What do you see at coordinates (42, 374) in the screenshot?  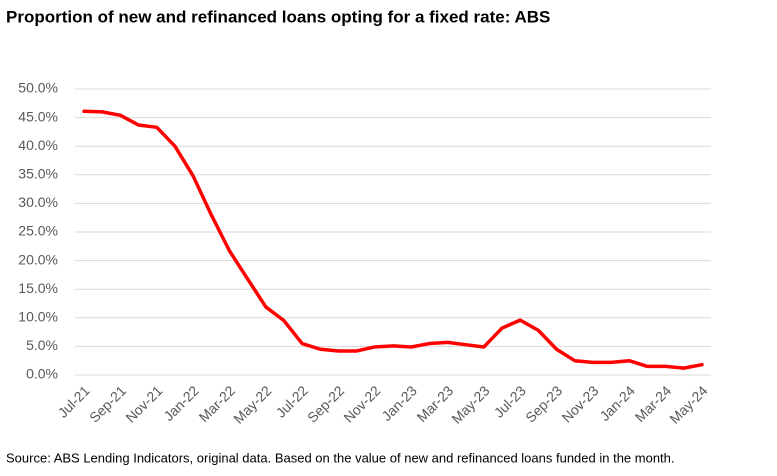 I see `y-tick-label: 0.0%` at bounding box center [42, 374].